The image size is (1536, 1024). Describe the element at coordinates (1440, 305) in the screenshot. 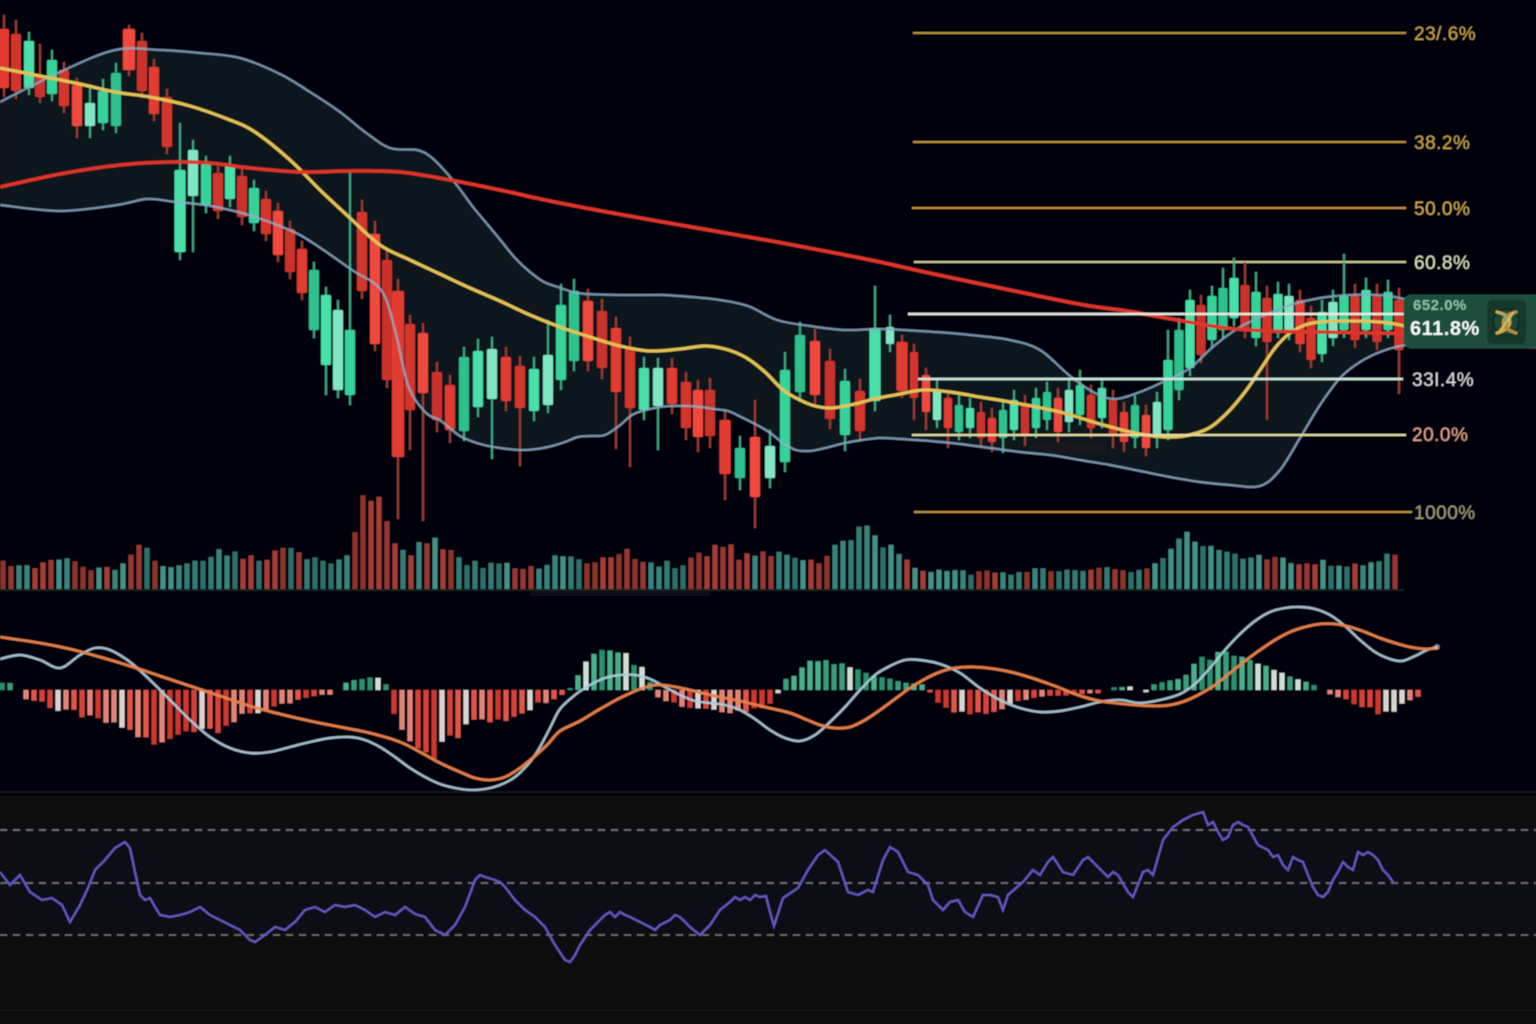

I see `svg-text: 652.0%` at that location.